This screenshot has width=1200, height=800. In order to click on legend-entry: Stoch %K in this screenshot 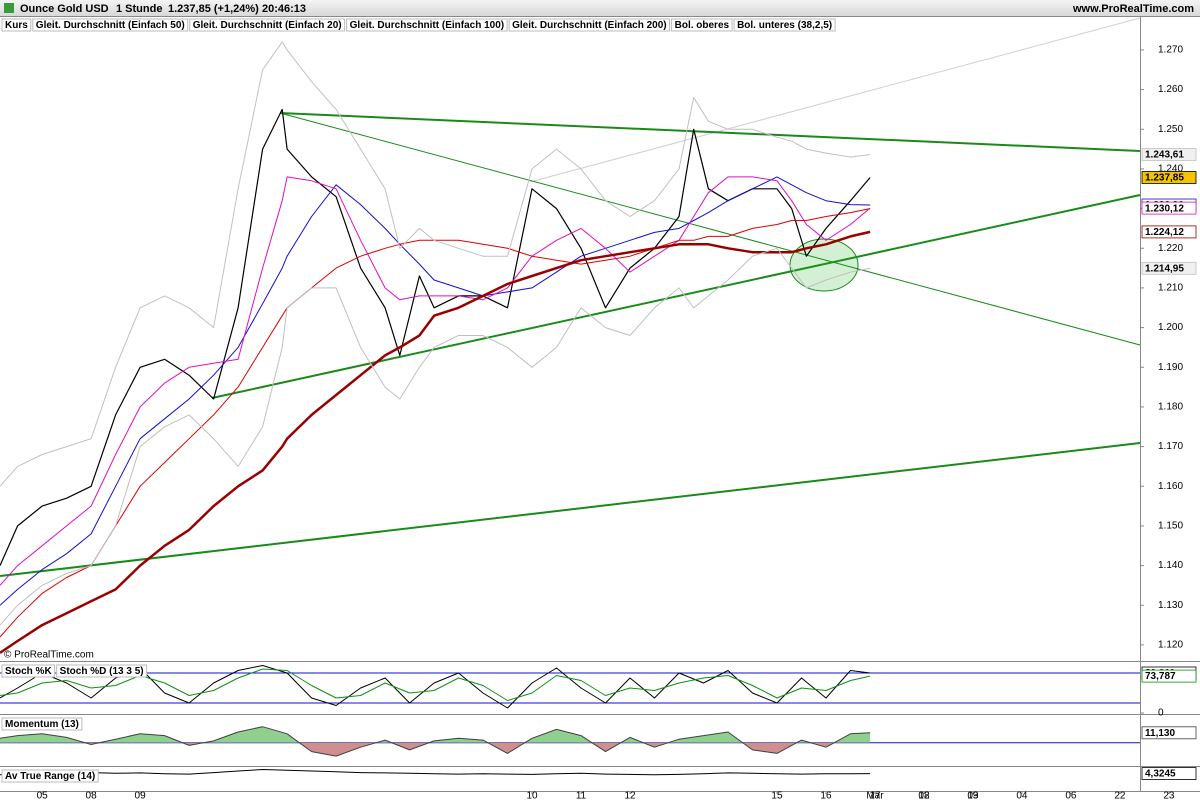, I will do `click(28, 671)`.